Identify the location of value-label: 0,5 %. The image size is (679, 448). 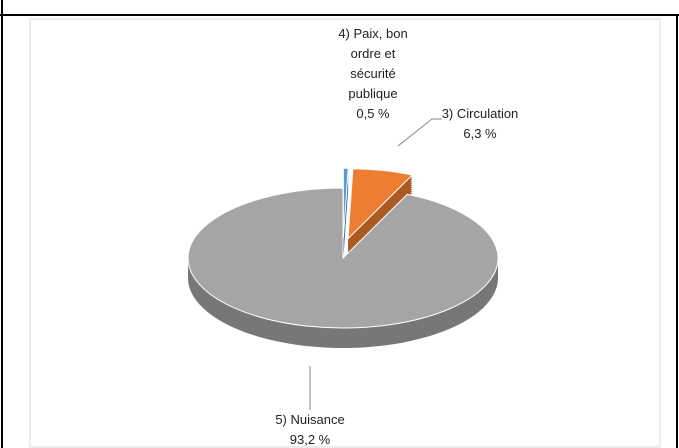
(373, 113).